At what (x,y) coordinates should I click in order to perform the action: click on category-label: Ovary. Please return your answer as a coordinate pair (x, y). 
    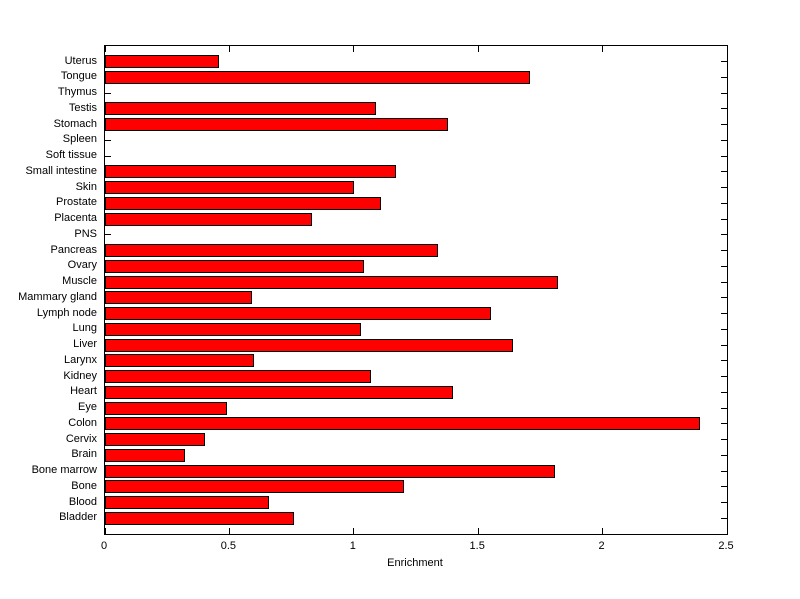
    Looking at the image, I should click on (82, 265).